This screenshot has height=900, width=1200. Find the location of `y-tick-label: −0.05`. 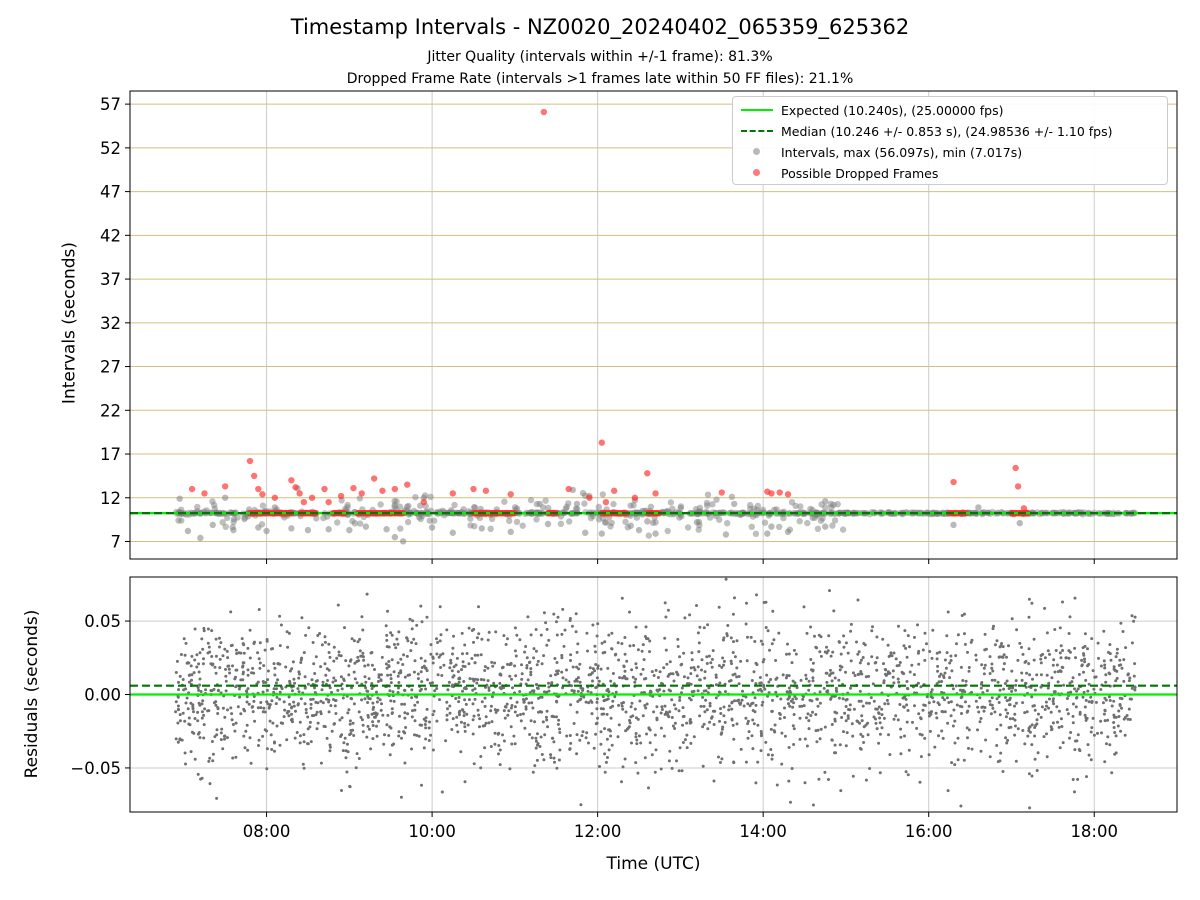

y-tick-label: −0.05 is located at coordinates (95, 768).